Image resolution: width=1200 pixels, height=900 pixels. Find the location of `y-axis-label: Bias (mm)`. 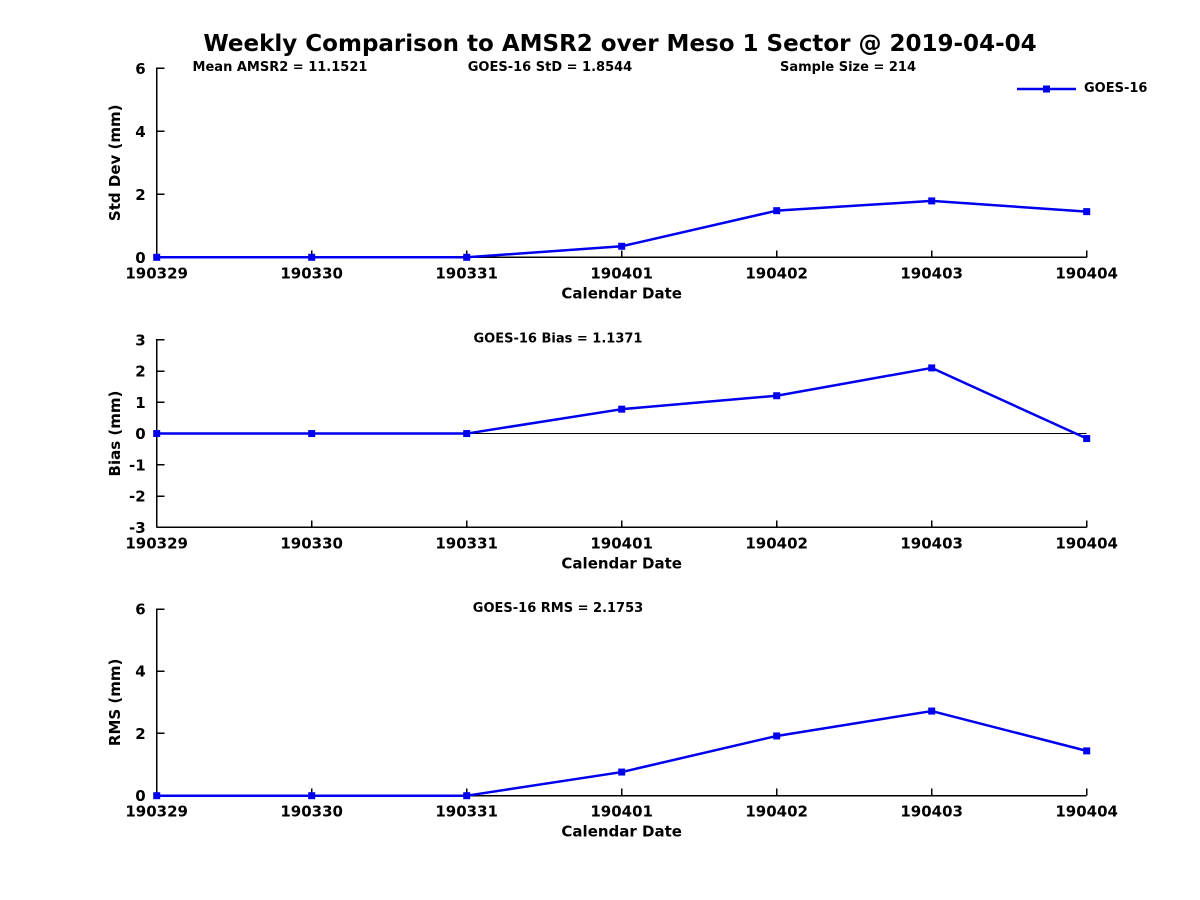

y-axis-label: Bias (mm) is located at coordinates (115, 434).